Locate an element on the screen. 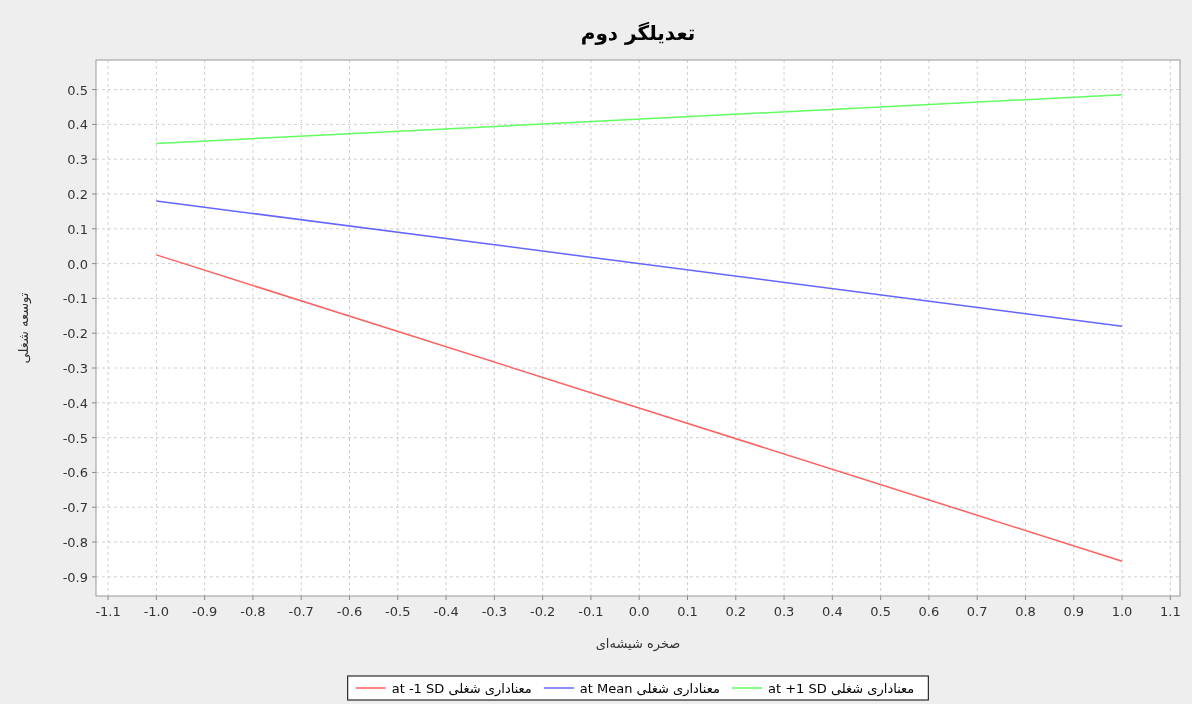 Image resolution: width=1192 pixels, height=704 pixels. x-tick-label: -1.0 is located at coordinates (156, 611).